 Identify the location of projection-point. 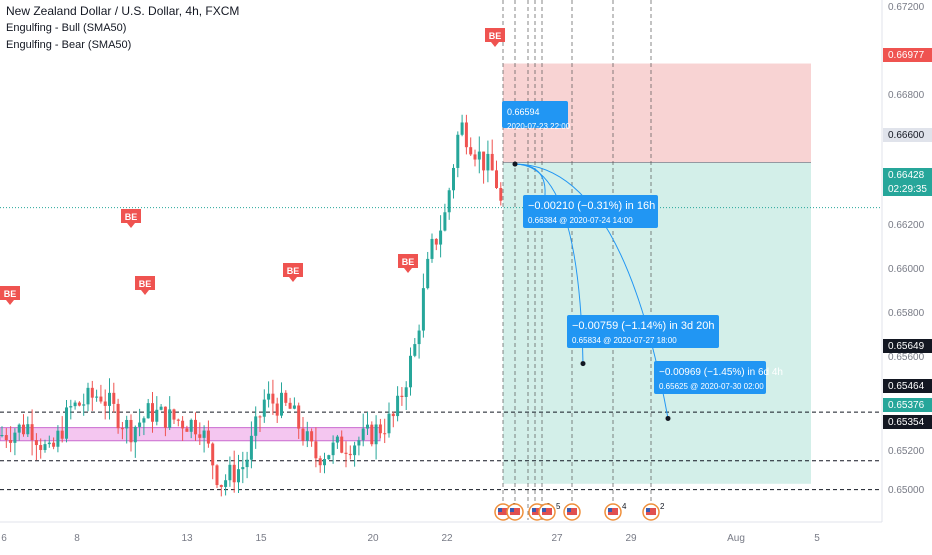
(583, 364).